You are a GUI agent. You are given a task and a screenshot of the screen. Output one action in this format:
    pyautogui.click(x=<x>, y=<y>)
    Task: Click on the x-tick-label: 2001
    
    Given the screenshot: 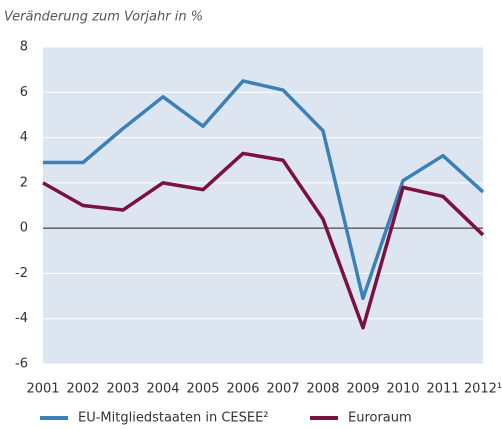 What is the action you would take?
    pyautogui.click(x=42, y=389)
    